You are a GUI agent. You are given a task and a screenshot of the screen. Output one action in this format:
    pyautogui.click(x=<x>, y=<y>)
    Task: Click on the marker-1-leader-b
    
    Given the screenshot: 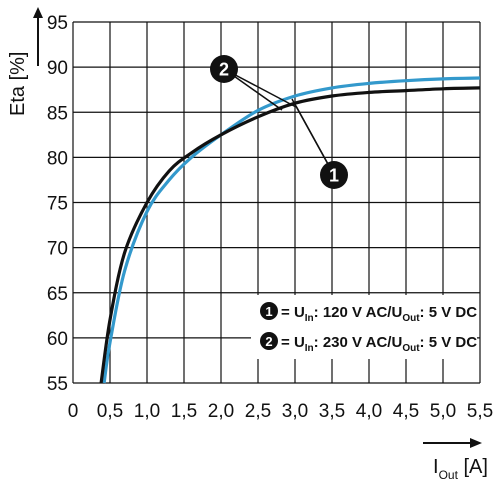 What is the action you would take?
    pyautogui.click(x=313, y=137)
    